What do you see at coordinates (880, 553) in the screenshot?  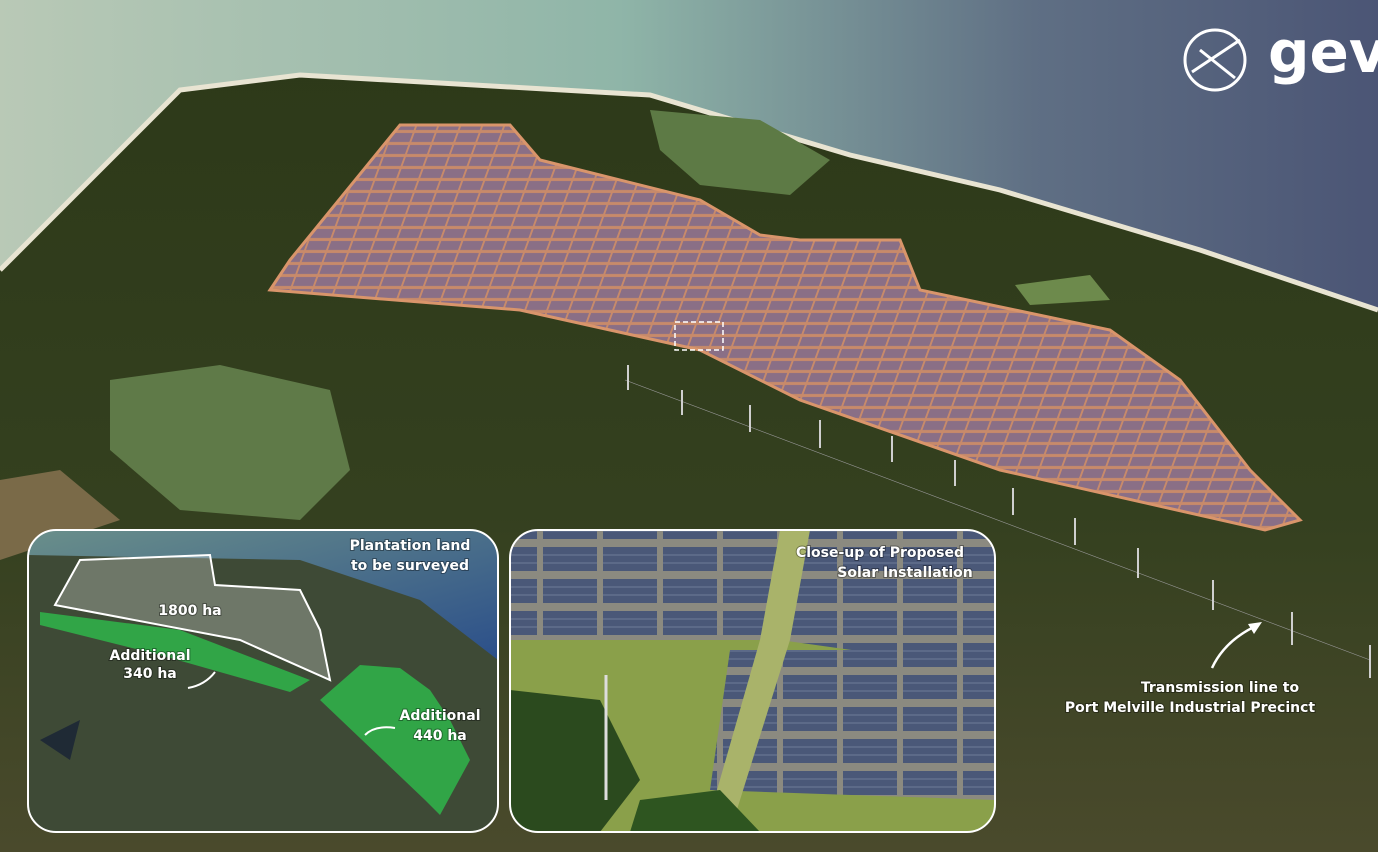 I see `inset-title: Close-up of Proposed` at bounding box center [880, 553].